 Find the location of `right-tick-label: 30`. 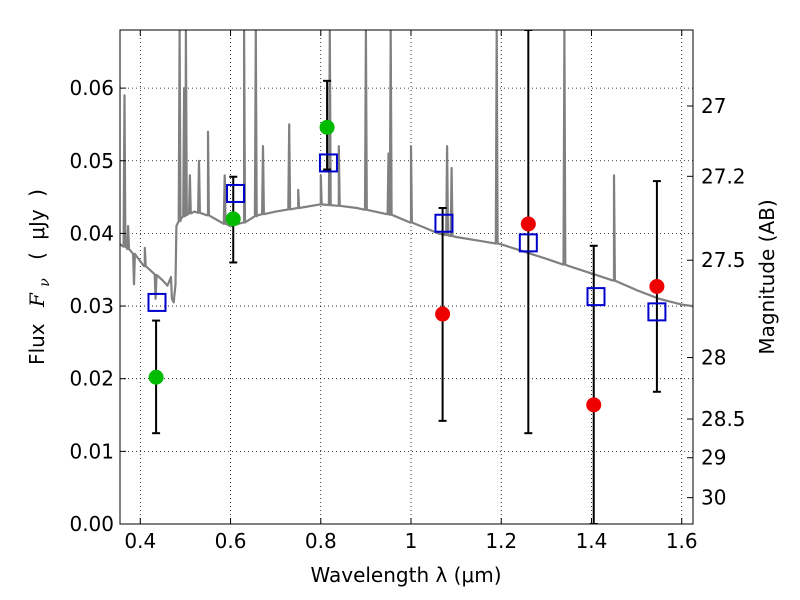

right-tick-label: 30 is located at coordinates (713, 498).